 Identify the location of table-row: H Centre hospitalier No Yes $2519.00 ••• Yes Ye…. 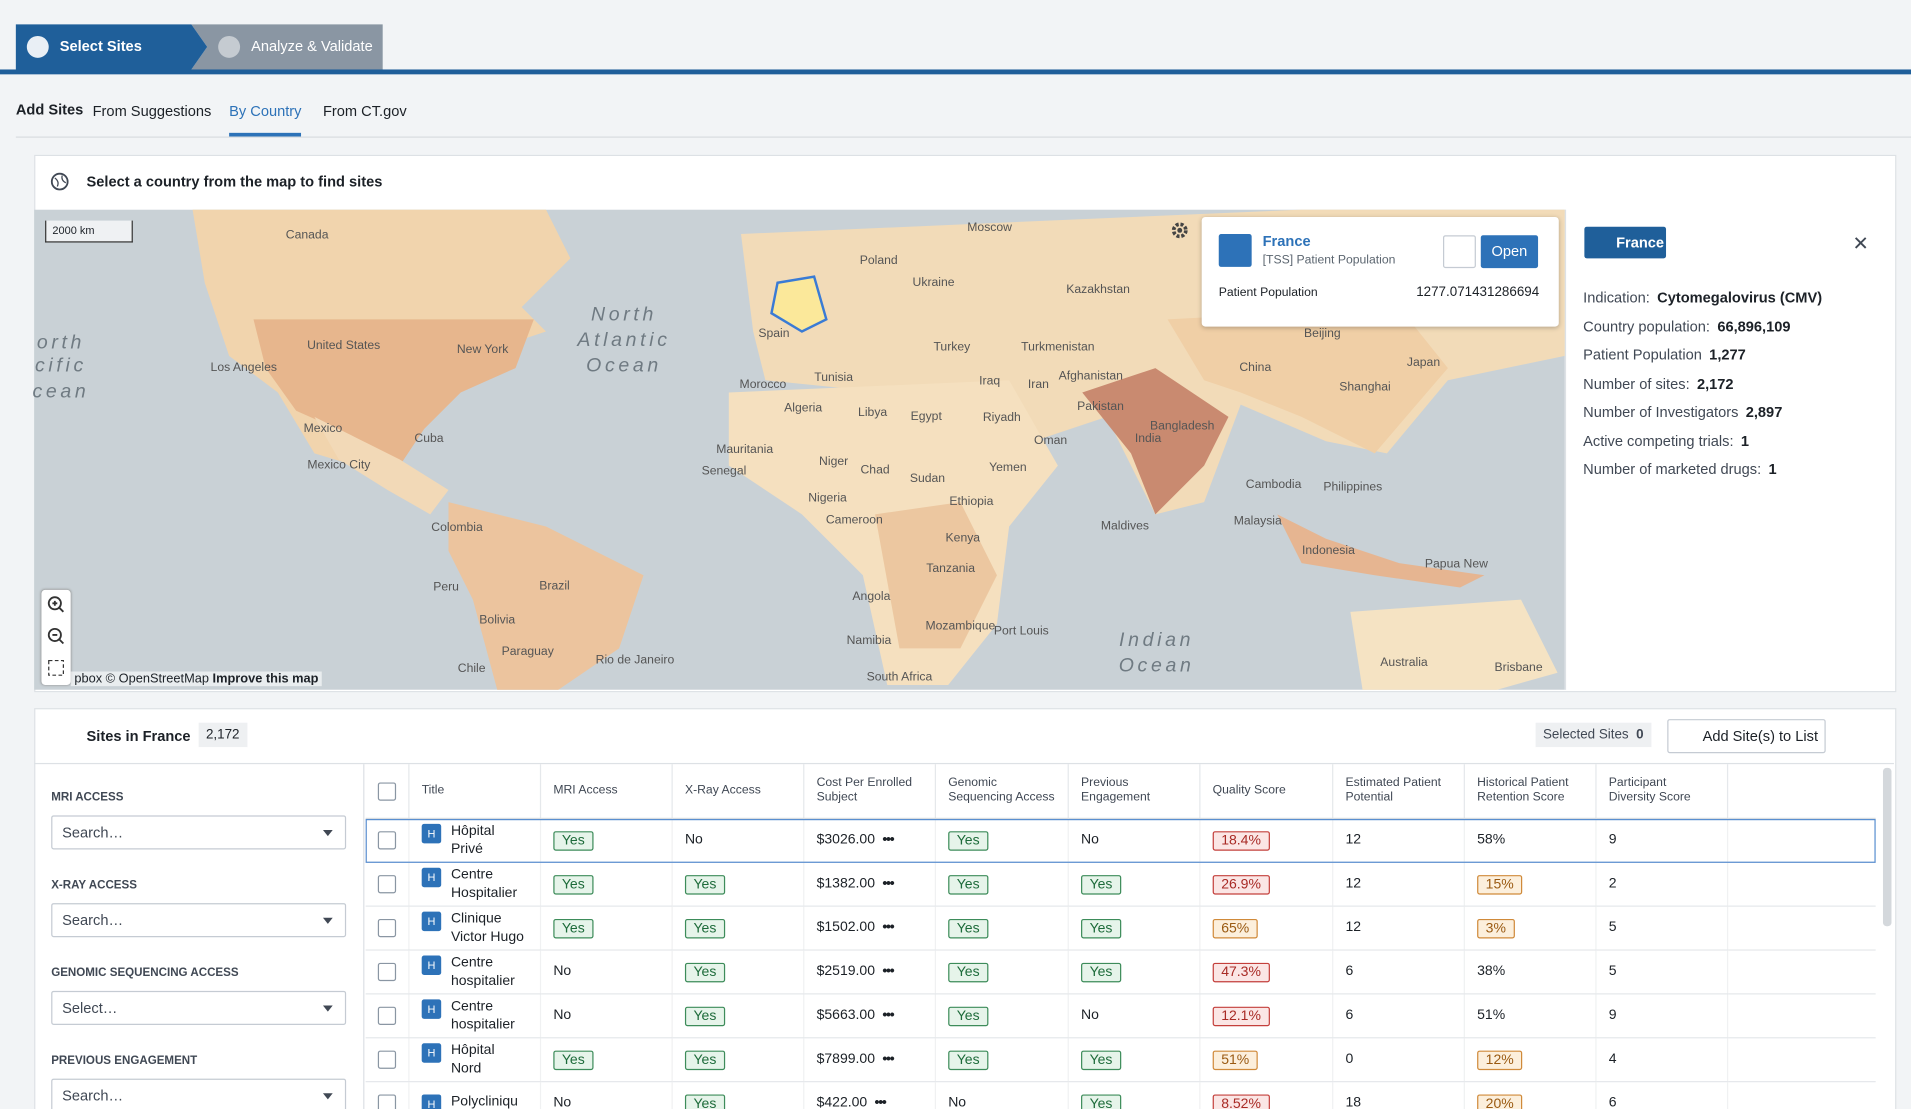
(1120, 972).